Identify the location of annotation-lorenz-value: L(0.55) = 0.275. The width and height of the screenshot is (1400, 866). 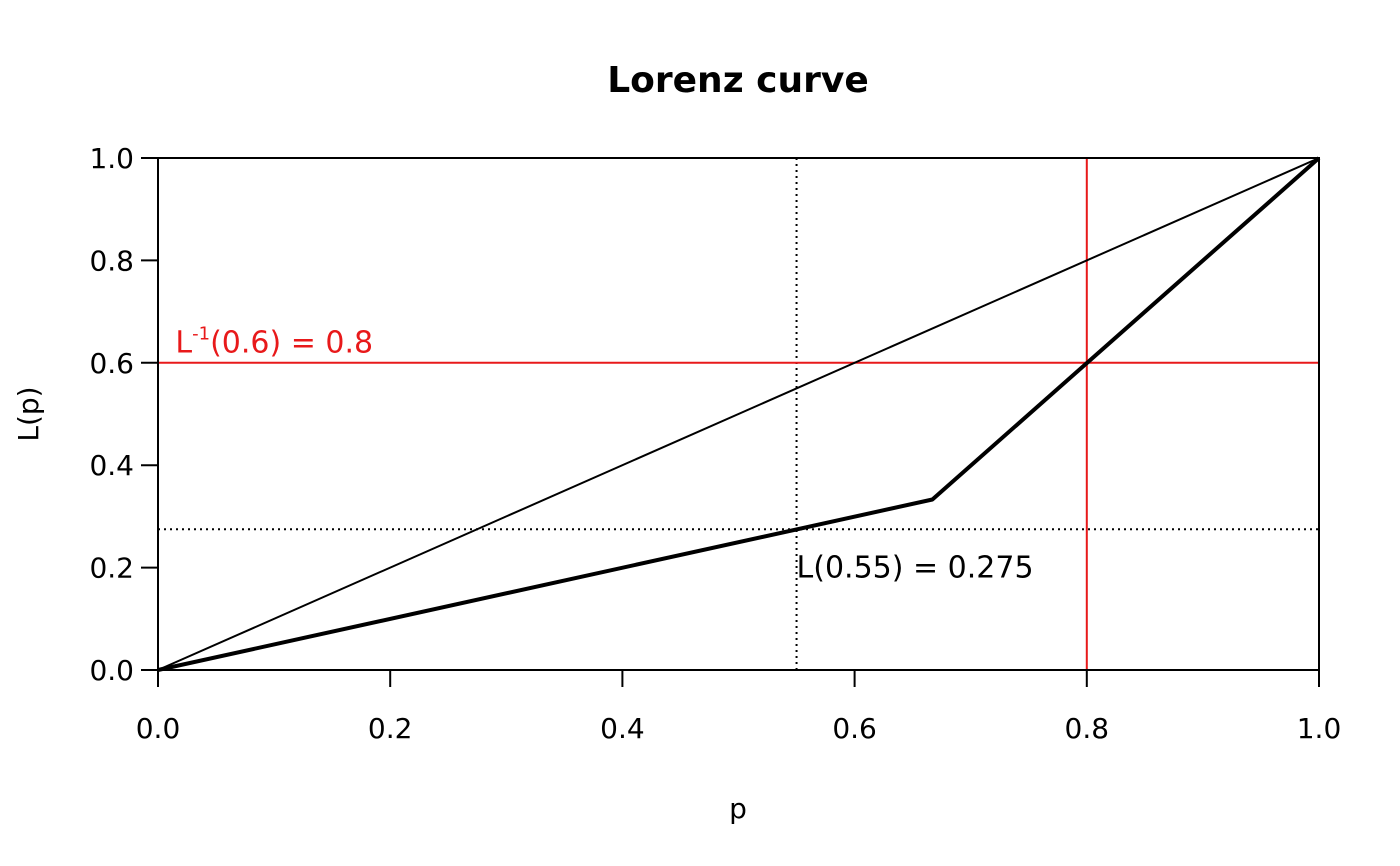
(915, 568).